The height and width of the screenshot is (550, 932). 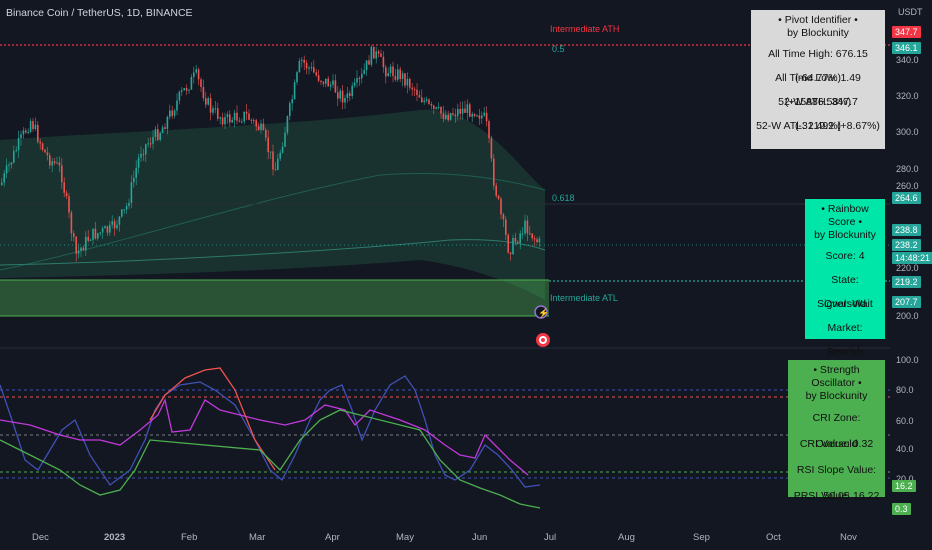 I want to click on flash-event-icon, so click(x=541, y=312).